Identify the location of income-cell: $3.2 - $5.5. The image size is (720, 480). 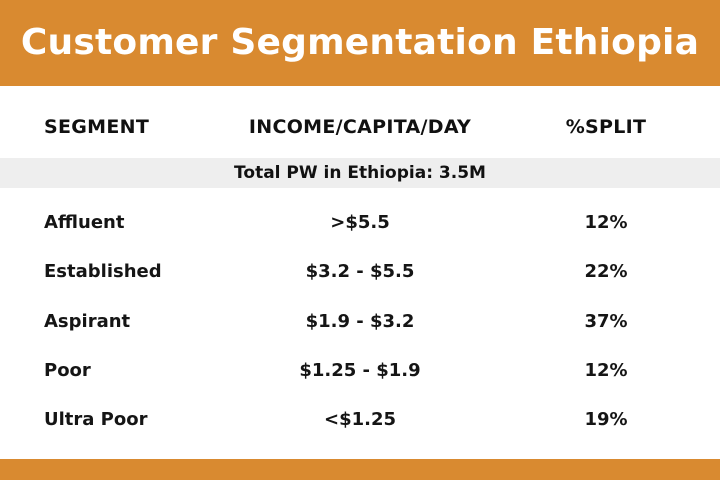
(360, 271).